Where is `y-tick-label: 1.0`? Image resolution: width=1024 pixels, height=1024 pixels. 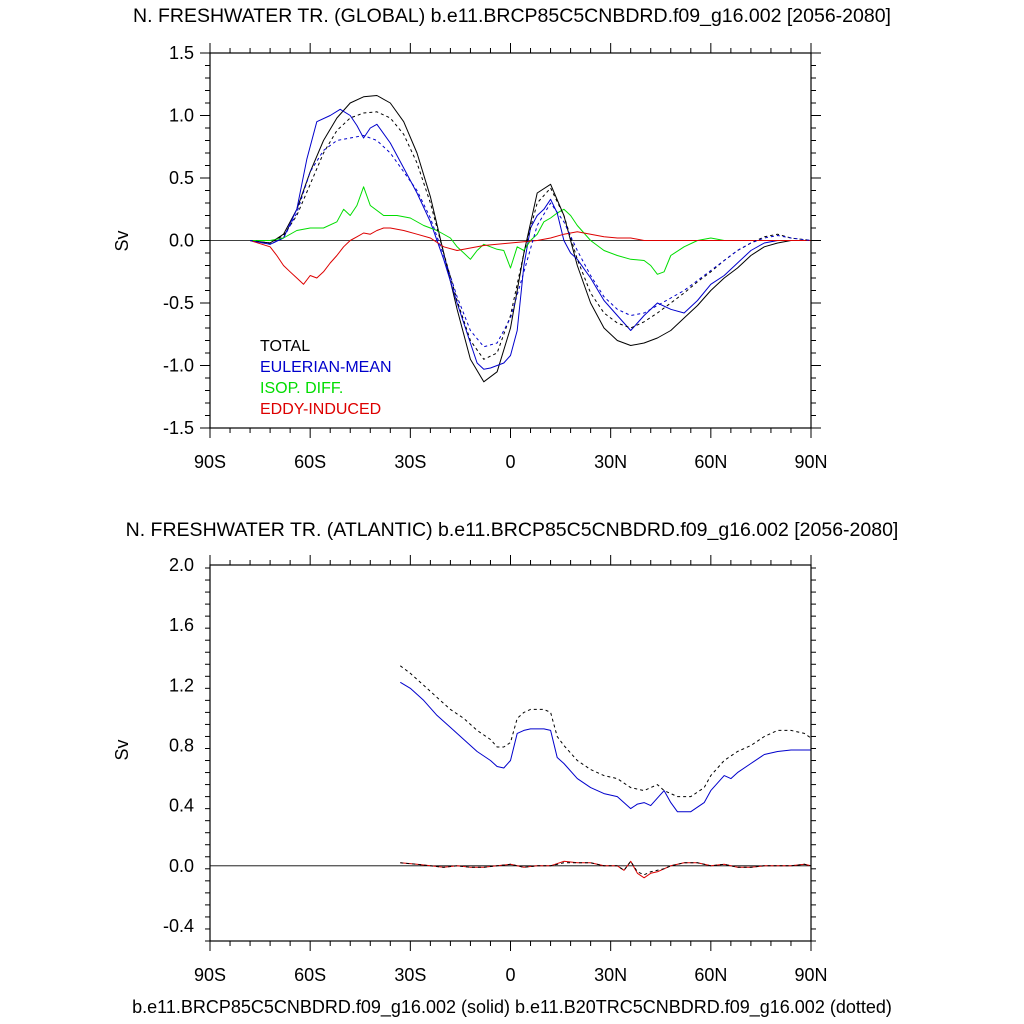 y-tick-label: 1.0 is located at coordinates (181, 116).